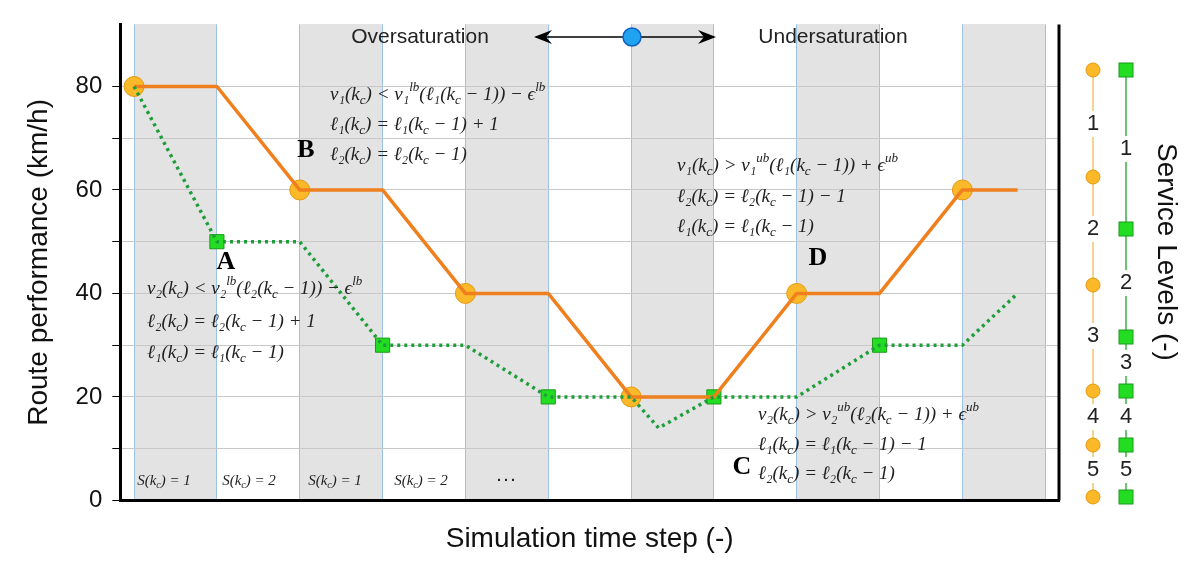 This screenshot has height=566, width=1203. I want to click on annotation: Undersaturation, so click(833, 35).